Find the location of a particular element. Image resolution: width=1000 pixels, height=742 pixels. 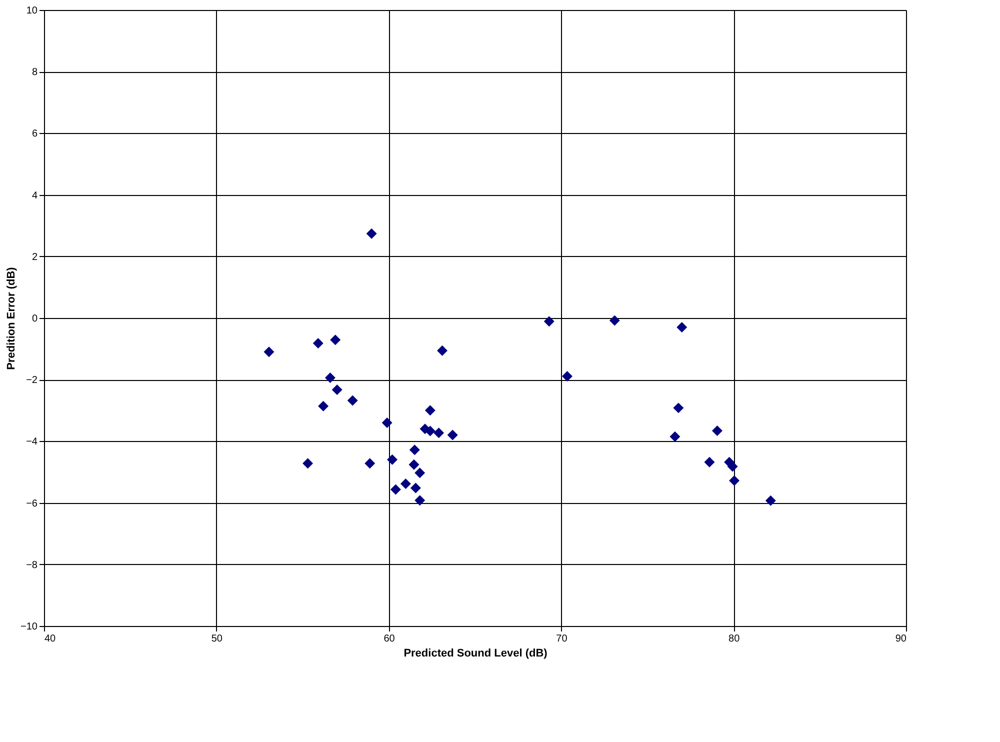

x-axis-title: Predicted Sound Level (dB) is located at coordinates (476, 654).